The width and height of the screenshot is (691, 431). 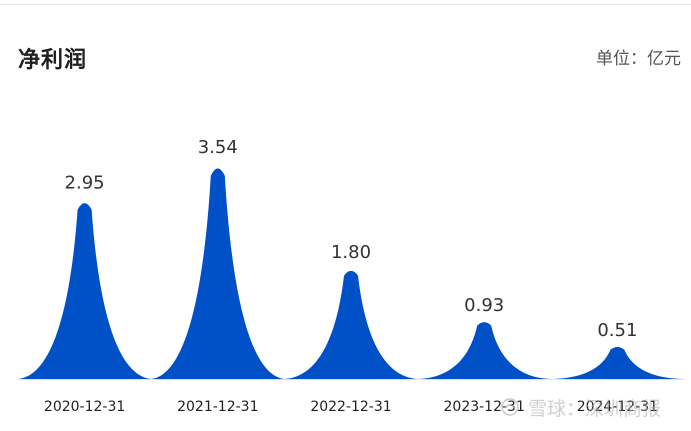 What do you see at coordinates (218, 147) in the screenshot?
I see `value-label: 3.54` at bounding box center [218, 147].